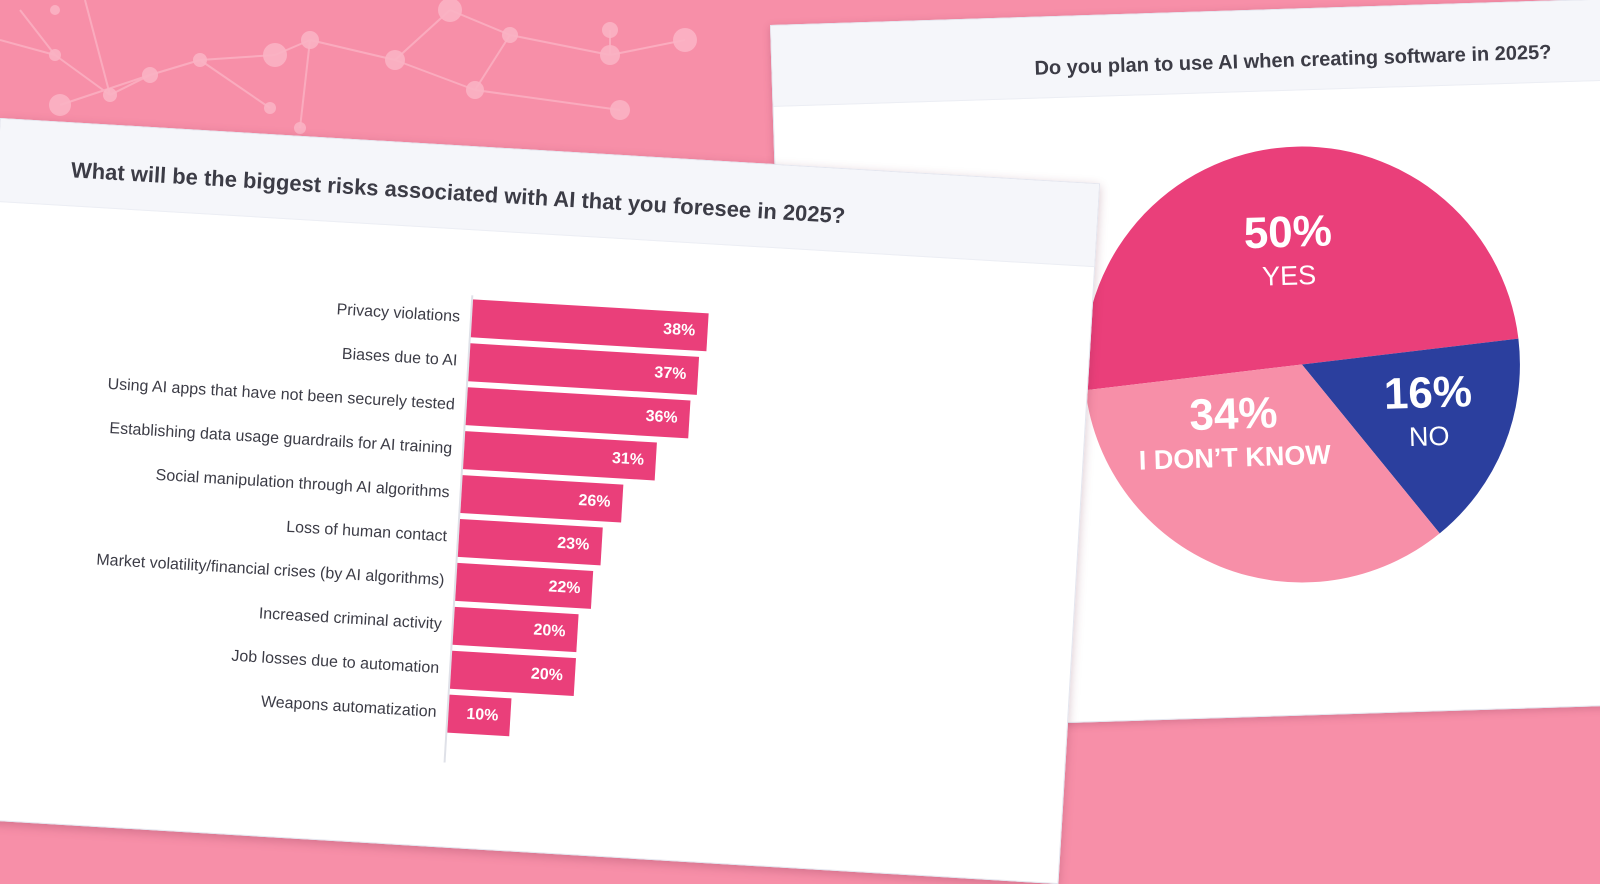  I want to click on bar: 26%, so click(542, 499).